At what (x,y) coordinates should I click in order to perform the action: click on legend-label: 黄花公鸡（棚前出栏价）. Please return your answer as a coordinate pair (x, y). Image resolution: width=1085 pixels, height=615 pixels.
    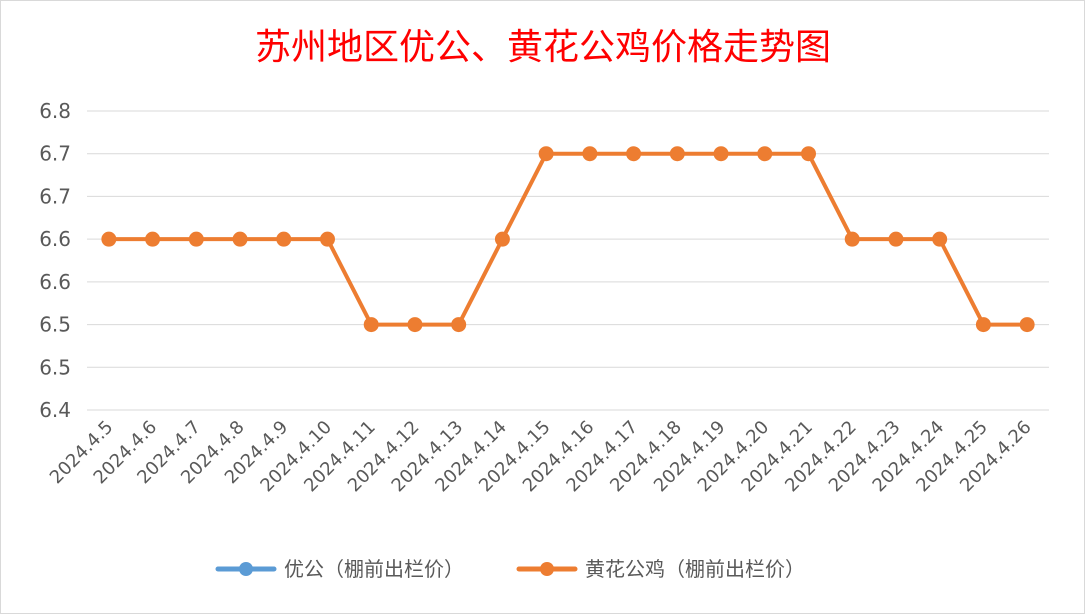
    Looking at the image, I should click on (695, 569).